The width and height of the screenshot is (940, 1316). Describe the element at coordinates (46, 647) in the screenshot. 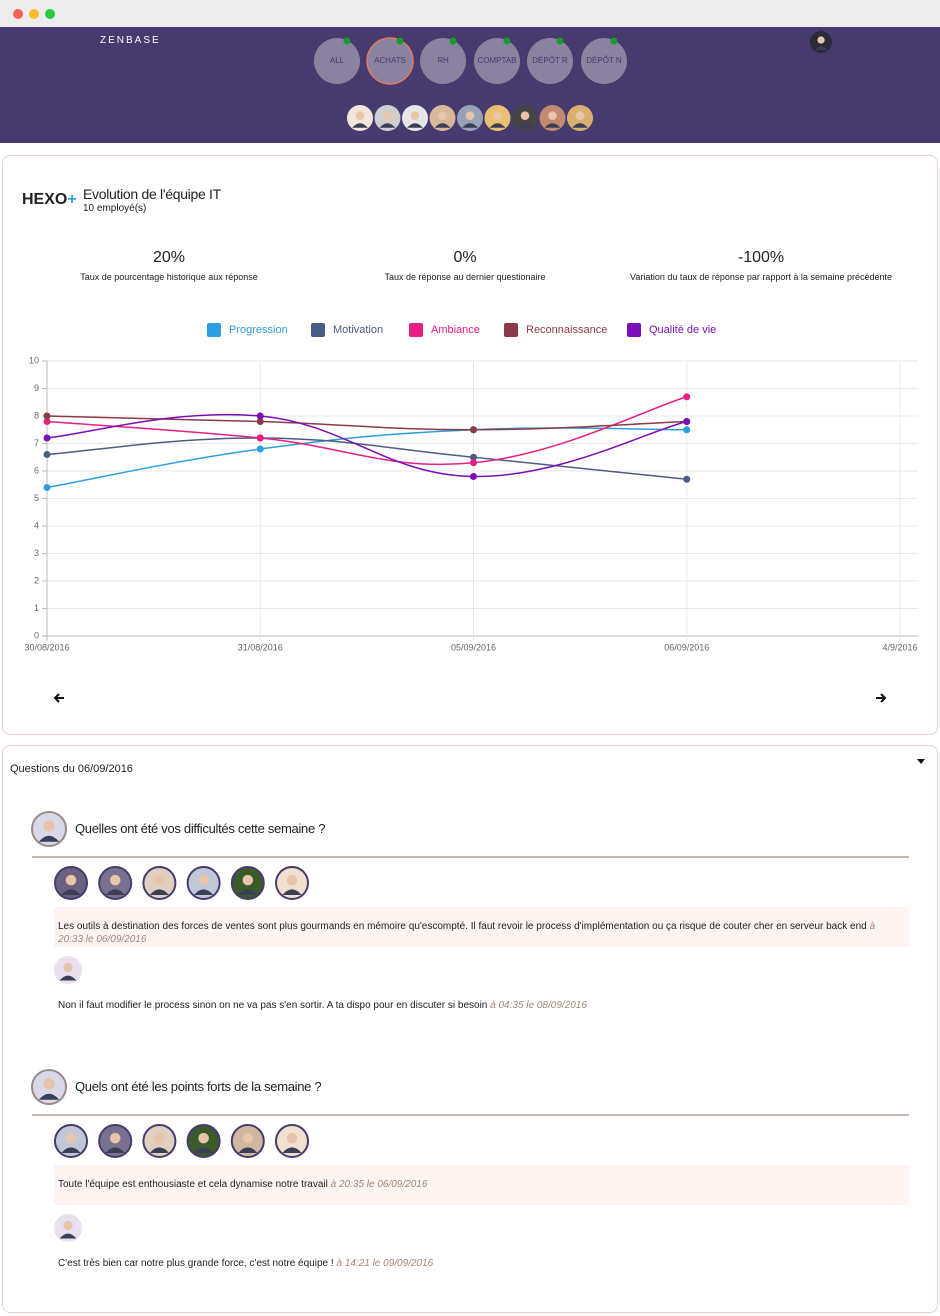

I see `x-tick-label: 30/08/2016` at that location.